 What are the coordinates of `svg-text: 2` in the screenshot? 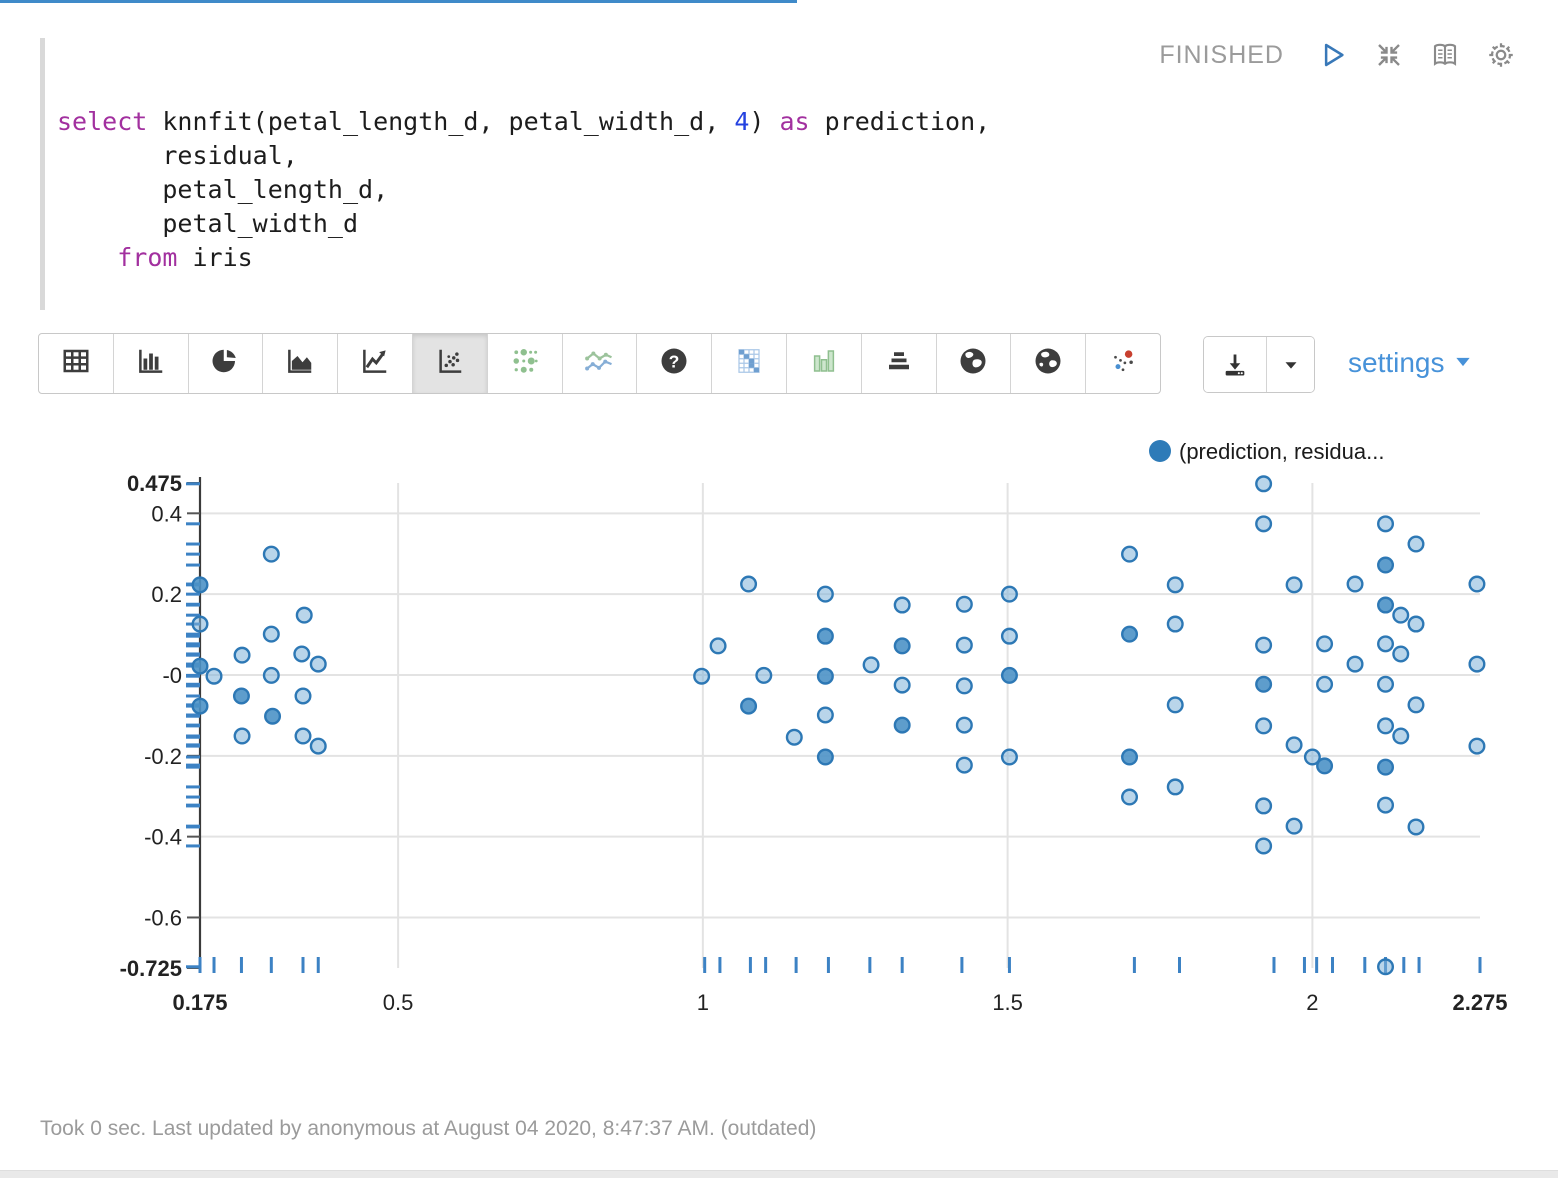 It's located at (1312, 1002).